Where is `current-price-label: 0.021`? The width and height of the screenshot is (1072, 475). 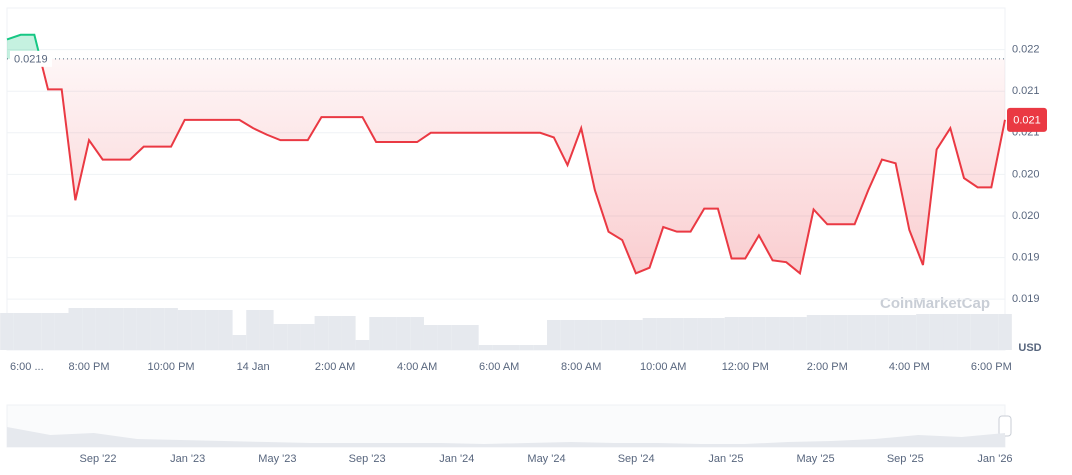 current-price-label: 0.021 is located at coordinates (1027, 121).